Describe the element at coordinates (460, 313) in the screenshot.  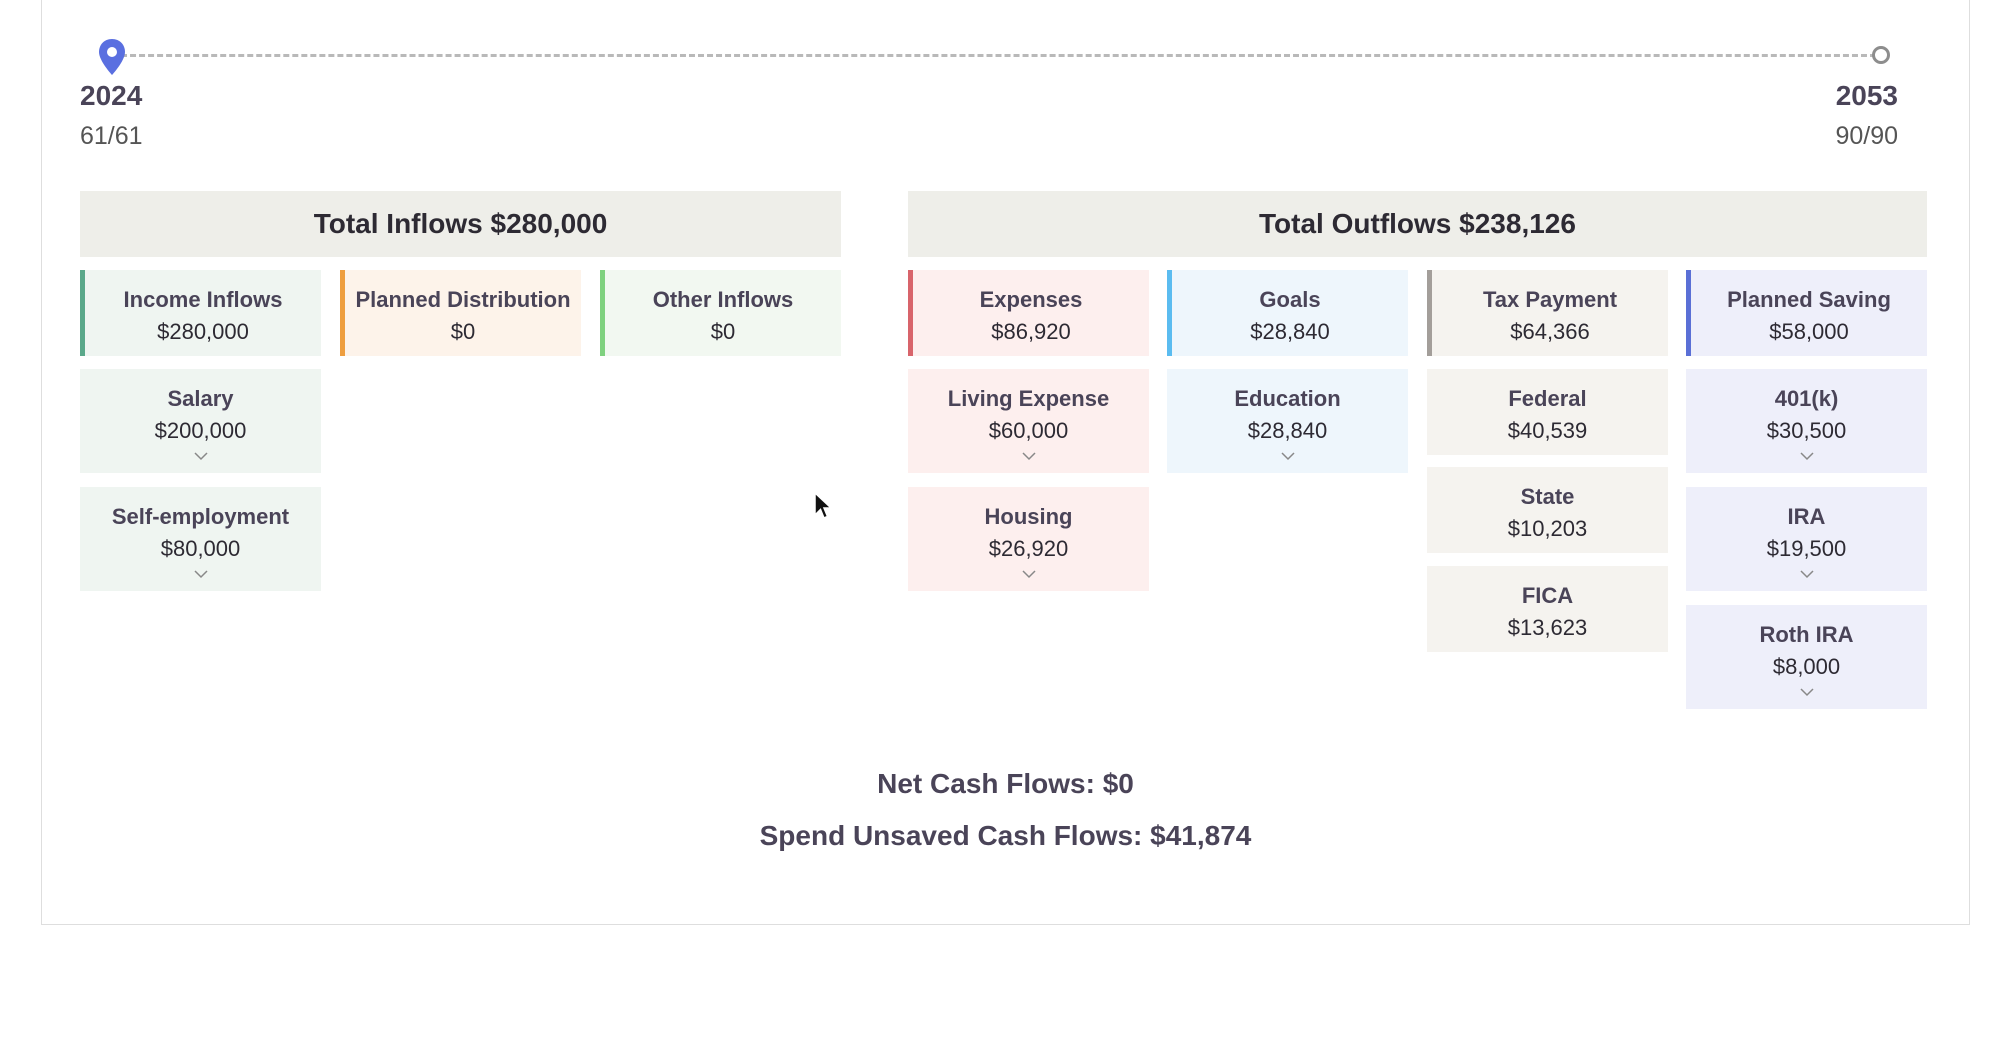
I see `planned-distribution-card: Planned Distribution $0` at that location.